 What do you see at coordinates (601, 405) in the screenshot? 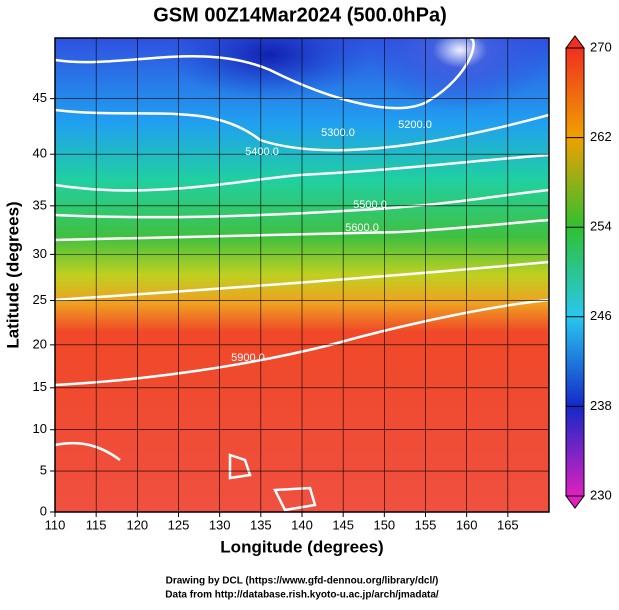
I see `colorbar-tick-label: 238` at bounding box center [601, 405].